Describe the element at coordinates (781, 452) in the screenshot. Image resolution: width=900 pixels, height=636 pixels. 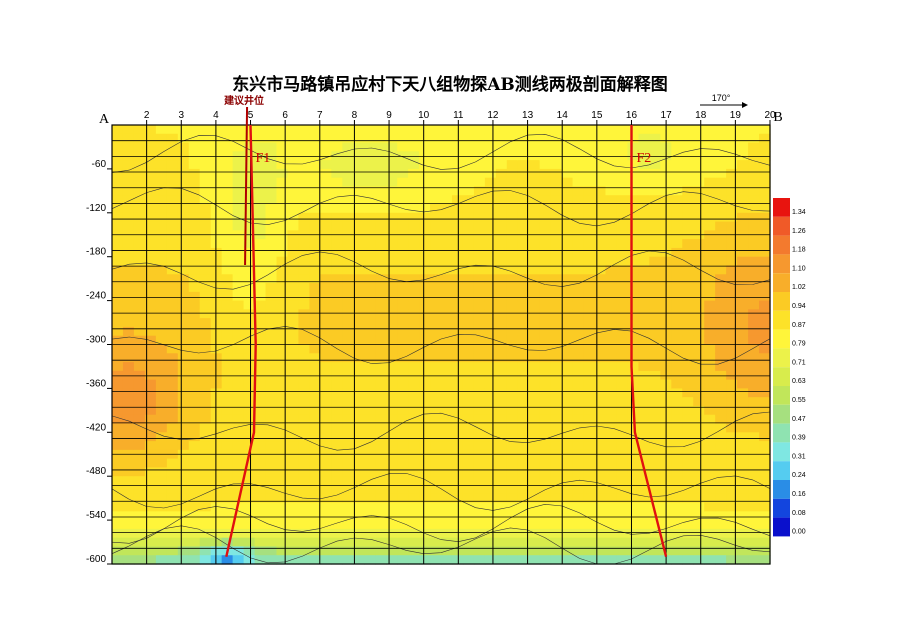
I see `legend-swatch` at that location.